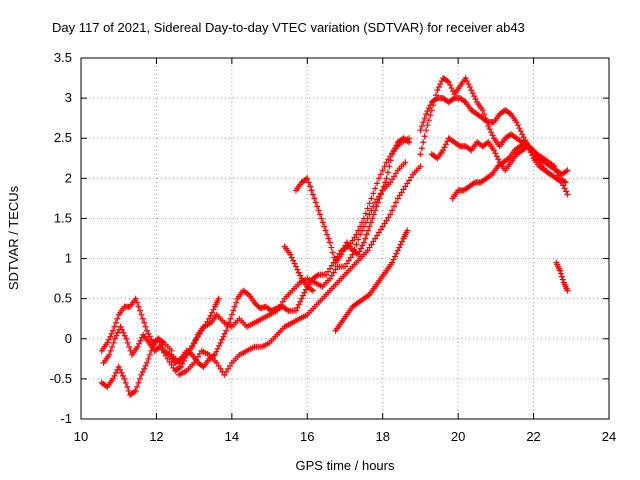 This screenshot has width=640, height=480. What do you see at coordinates (63, 137) in the screenshot?
I see `y-tick-label: 2.5` at bounding box center [63, 137].